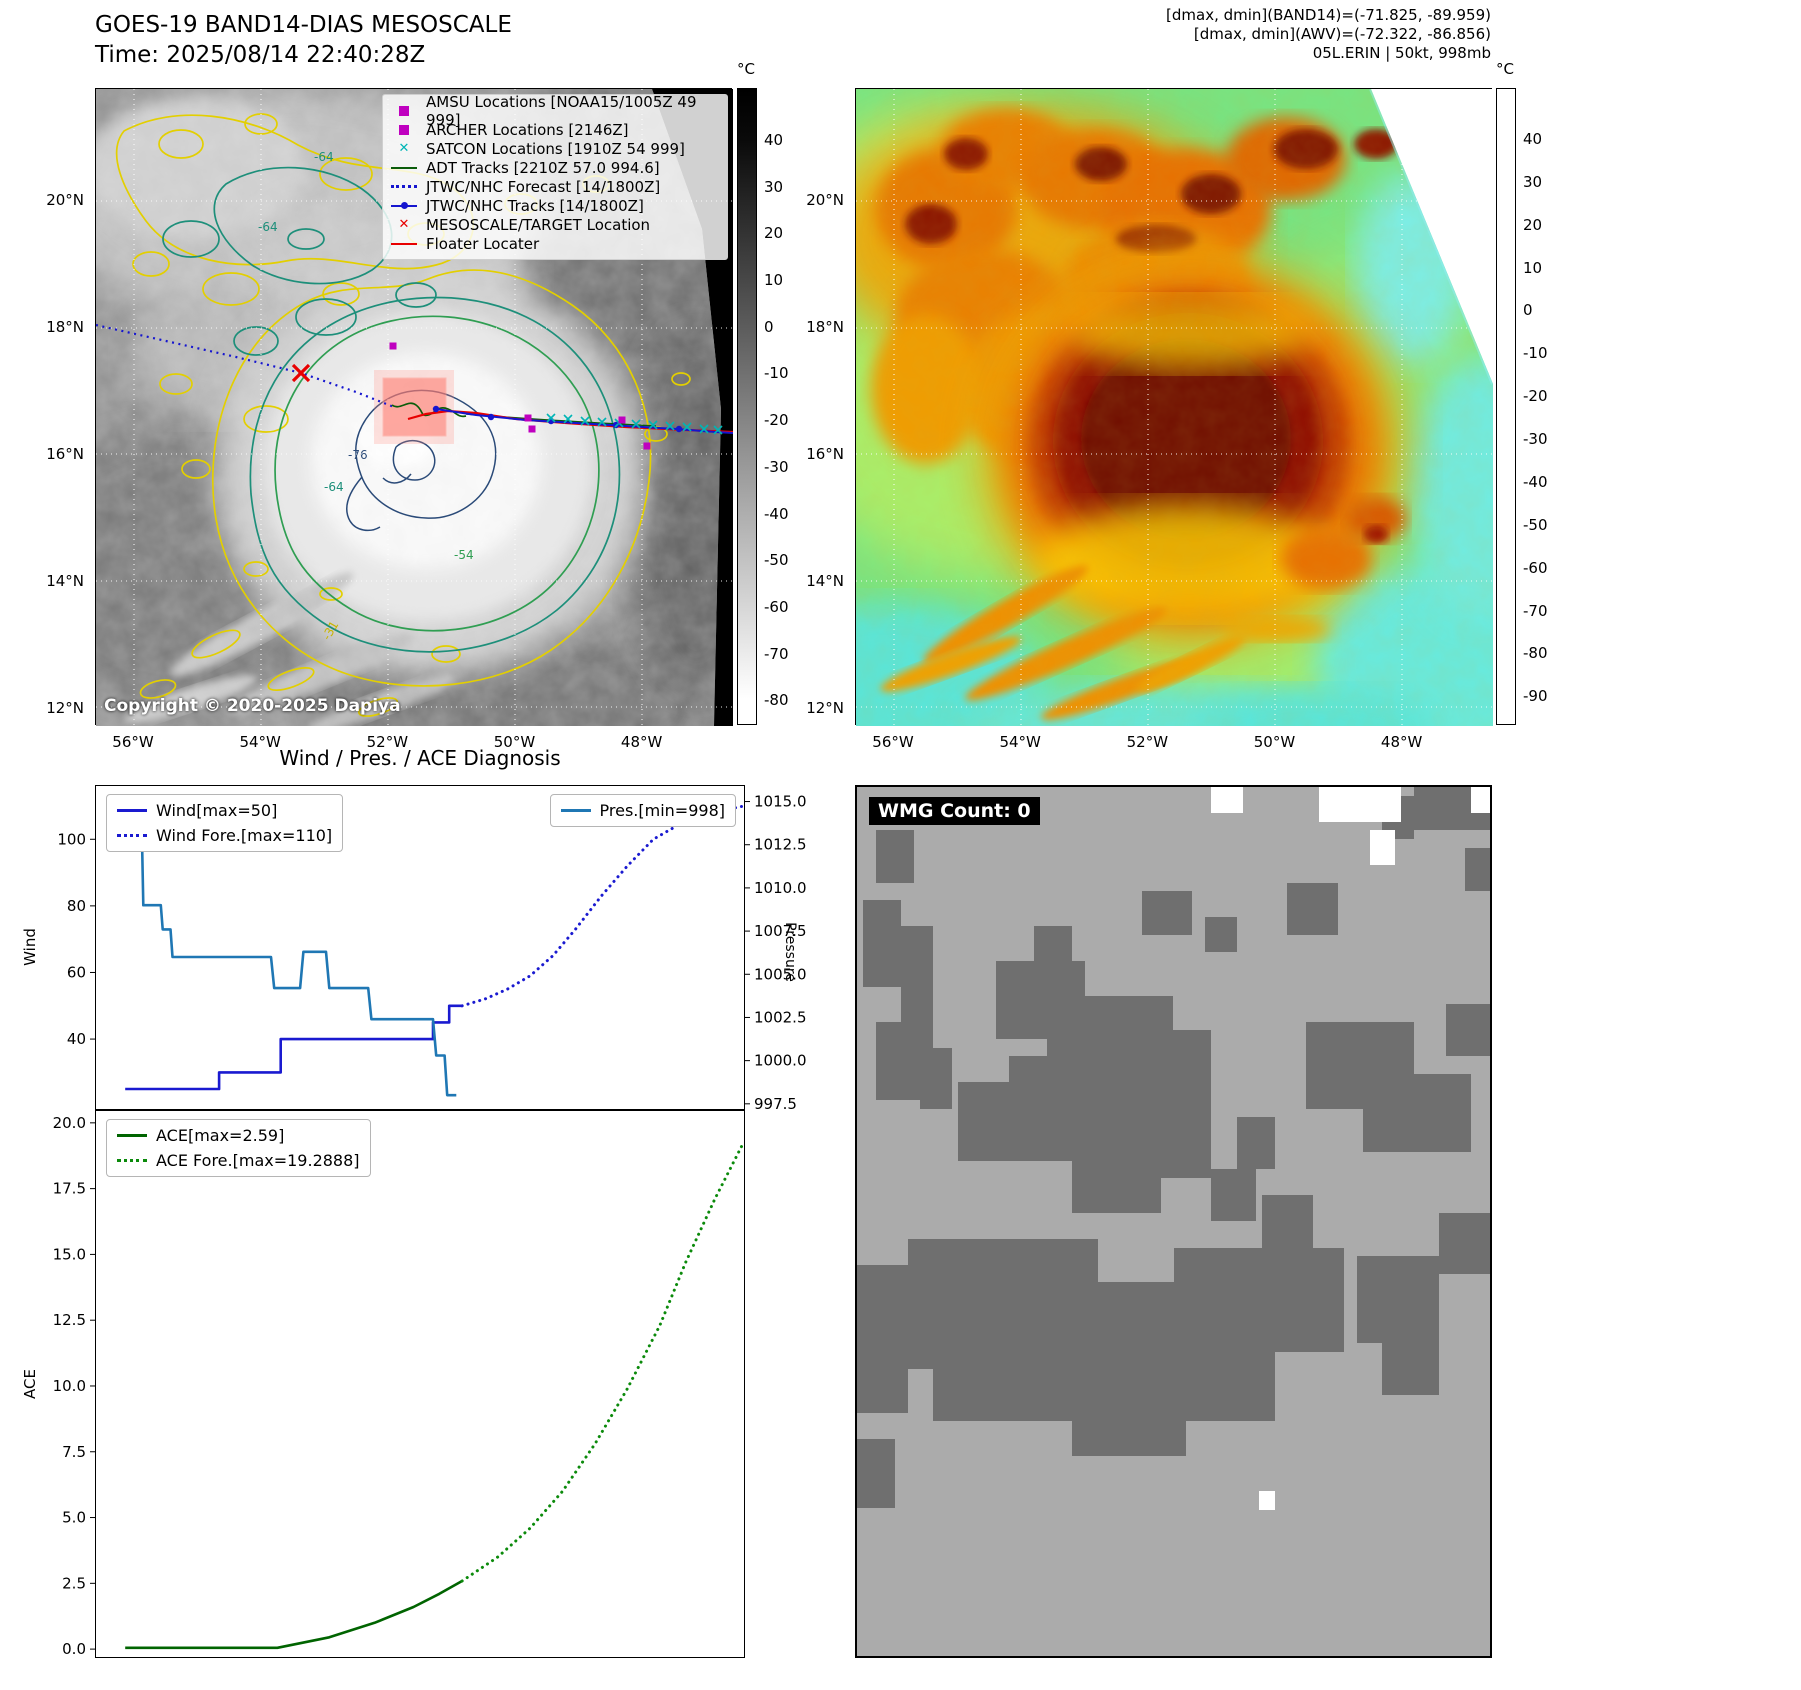 This screenshot has width=1801, height=1690. What do you see at coordinates (76, 1039) in the screenshot?
I see `svg-text: 40` at bounding box center [76, 1039].